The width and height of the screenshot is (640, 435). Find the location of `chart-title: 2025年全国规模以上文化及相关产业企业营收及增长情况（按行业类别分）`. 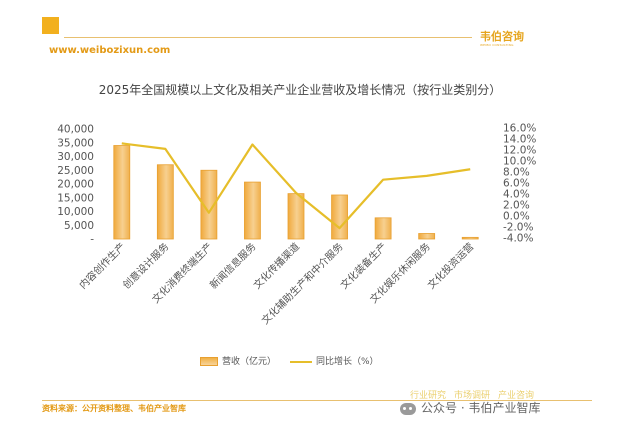

chart-title: 2025年全国规模以上文化及相关产业企业营收及增长情况（按行业类别分） is located at coordinates (300, 90).